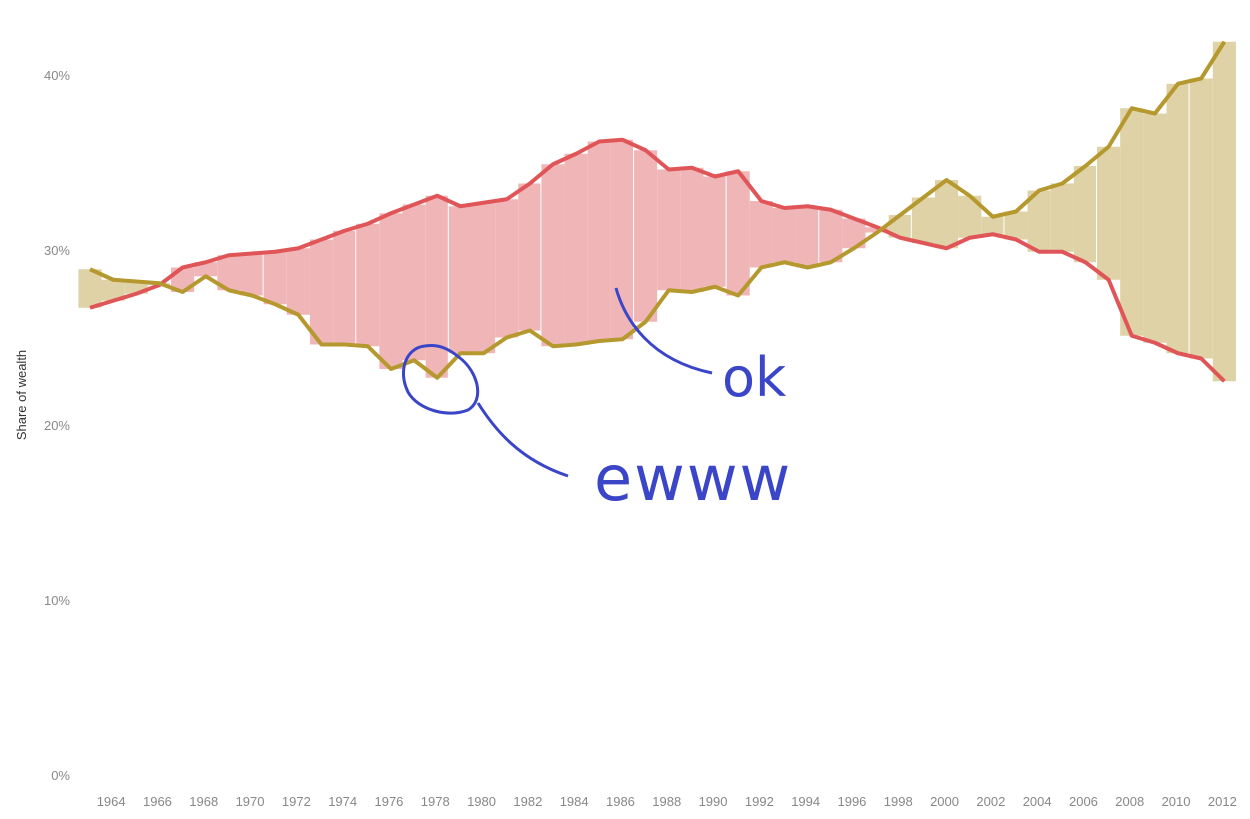 The width and height of the screenshot is (1250, 819). Describe the element at coordinates (203, 801) in the screenshot. I see `x-tick-label: 1968` at that location.